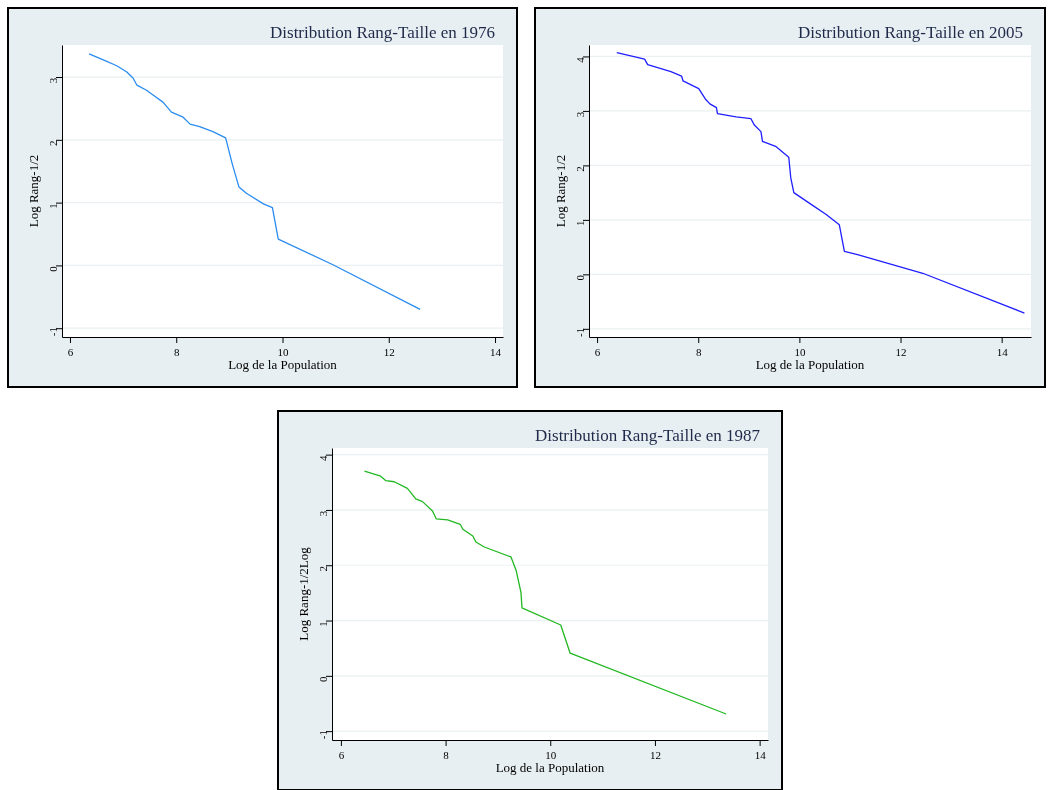  I want to click on chart-title: Distribution Rang-Taille en 2005, so click(910, 32).